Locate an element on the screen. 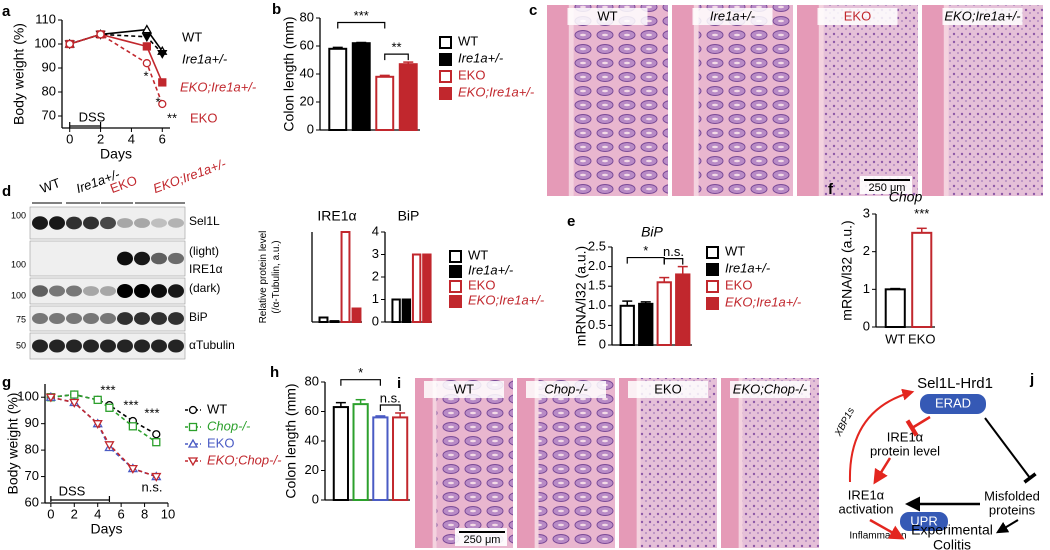 Image resolution: width=1050 pixels, height=550 pixels. node-label: activation is located at coordinates (866, 508).